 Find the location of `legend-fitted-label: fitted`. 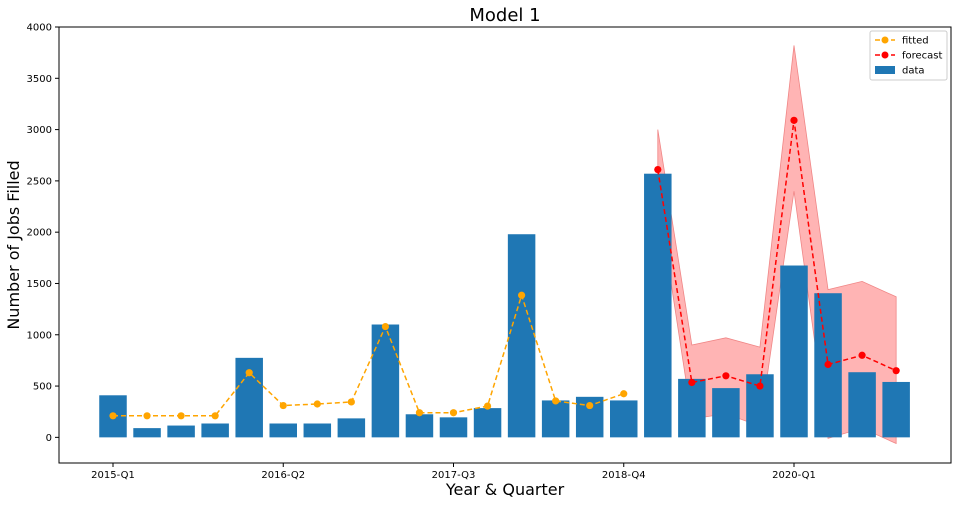

legend-fitted-label: fitted is located at coordinates (915, 41).